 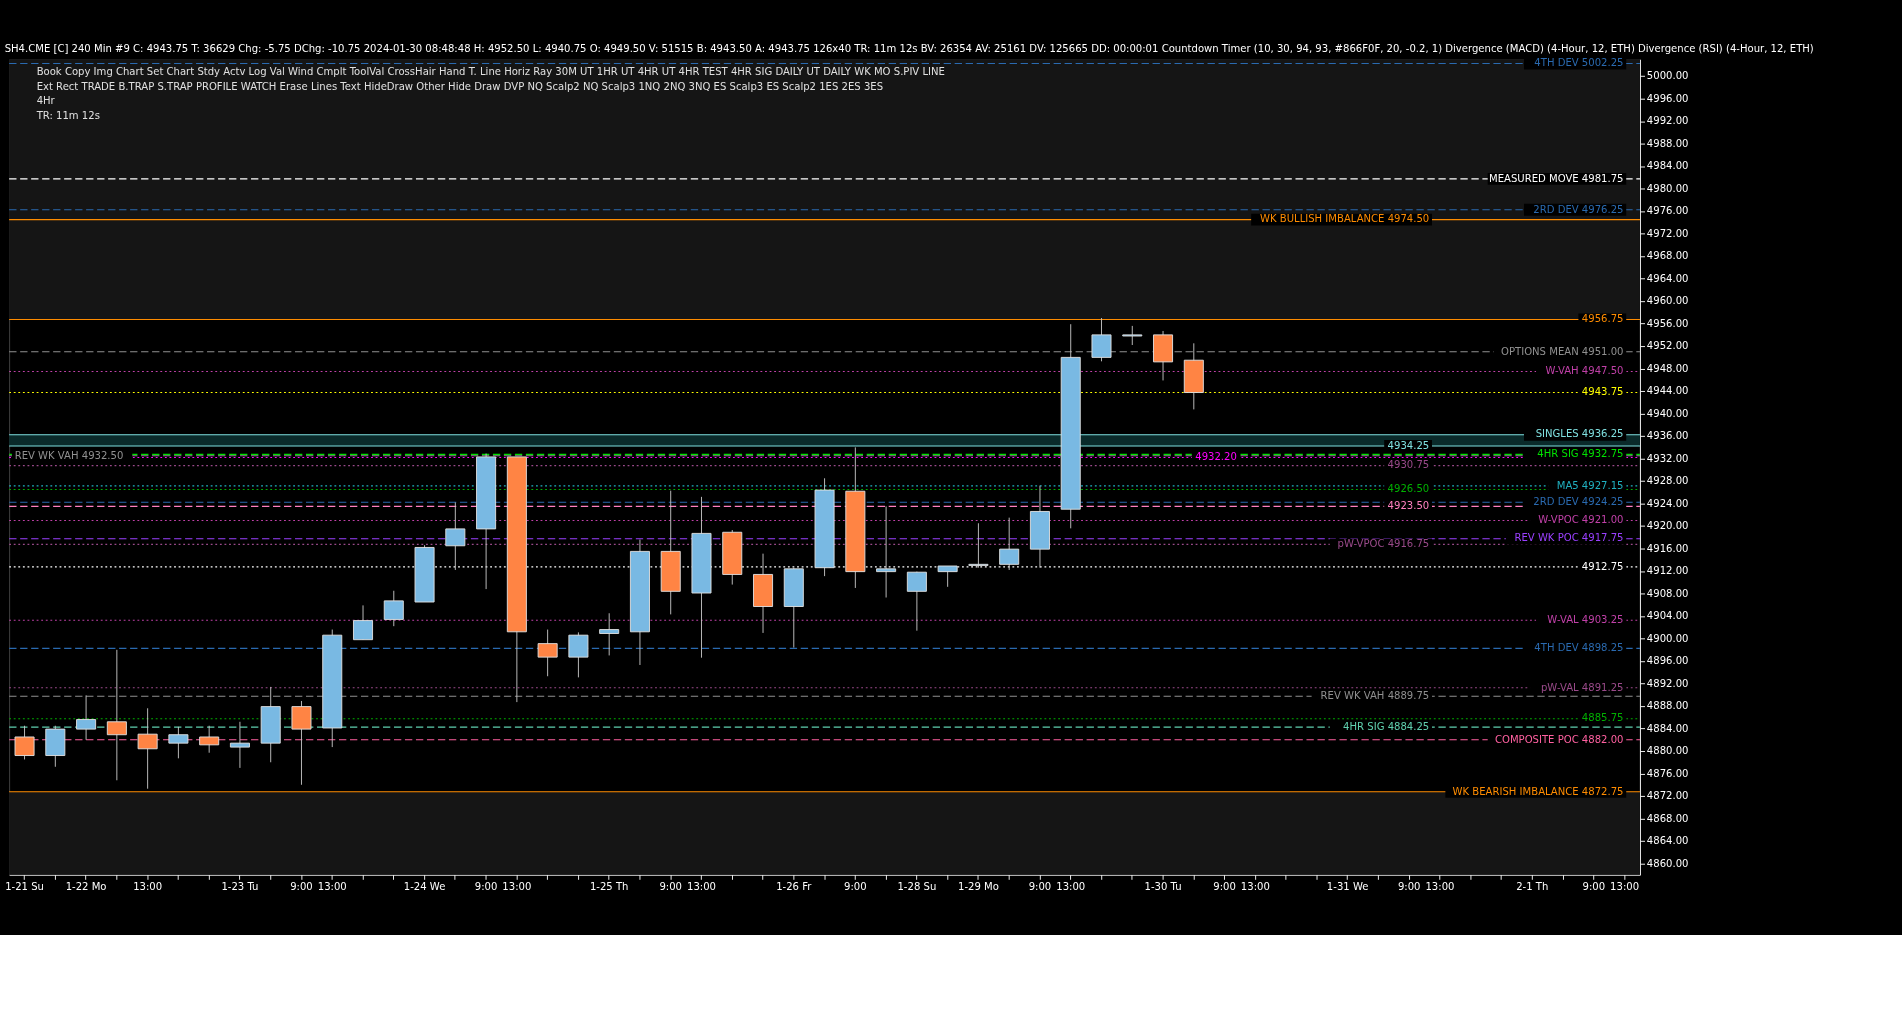 I want to click on y-tick-label: 4908.00, so click(x=1667, y=593).